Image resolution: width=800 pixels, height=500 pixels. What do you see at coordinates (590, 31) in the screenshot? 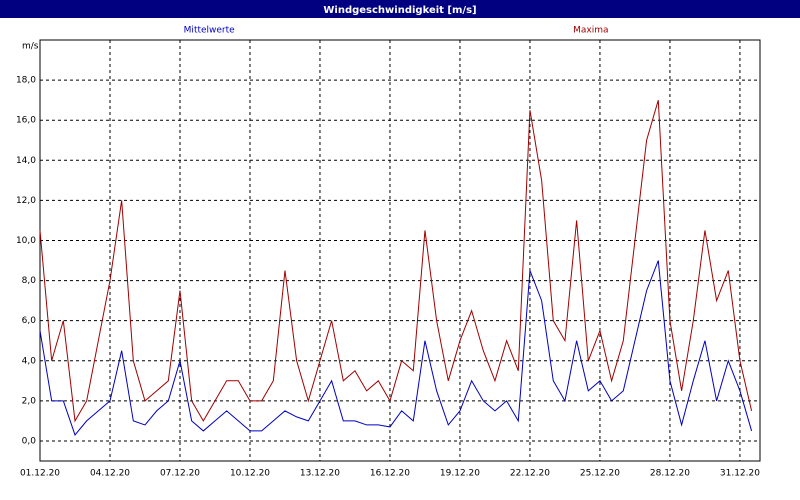
I see `legend-entry: Maxima` at bounding box center [590, 31].